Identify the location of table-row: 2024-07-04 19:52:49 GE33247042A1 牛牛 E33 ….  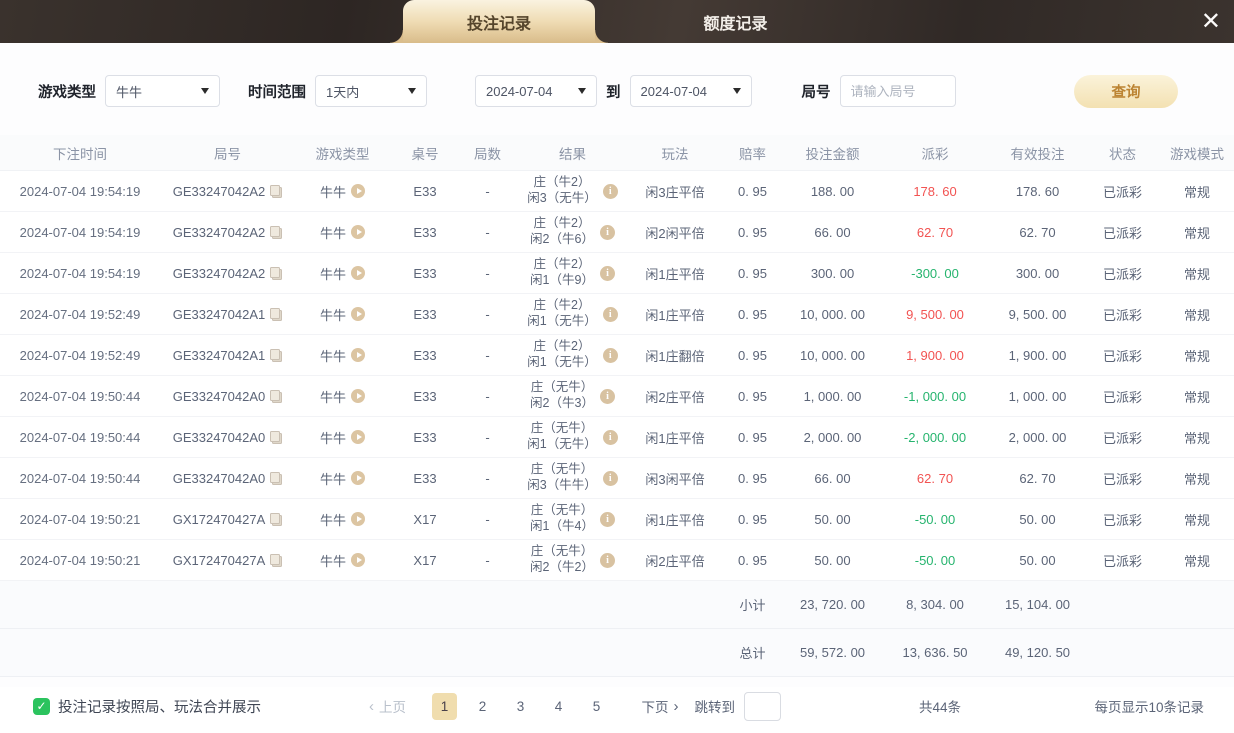
(617, 355).